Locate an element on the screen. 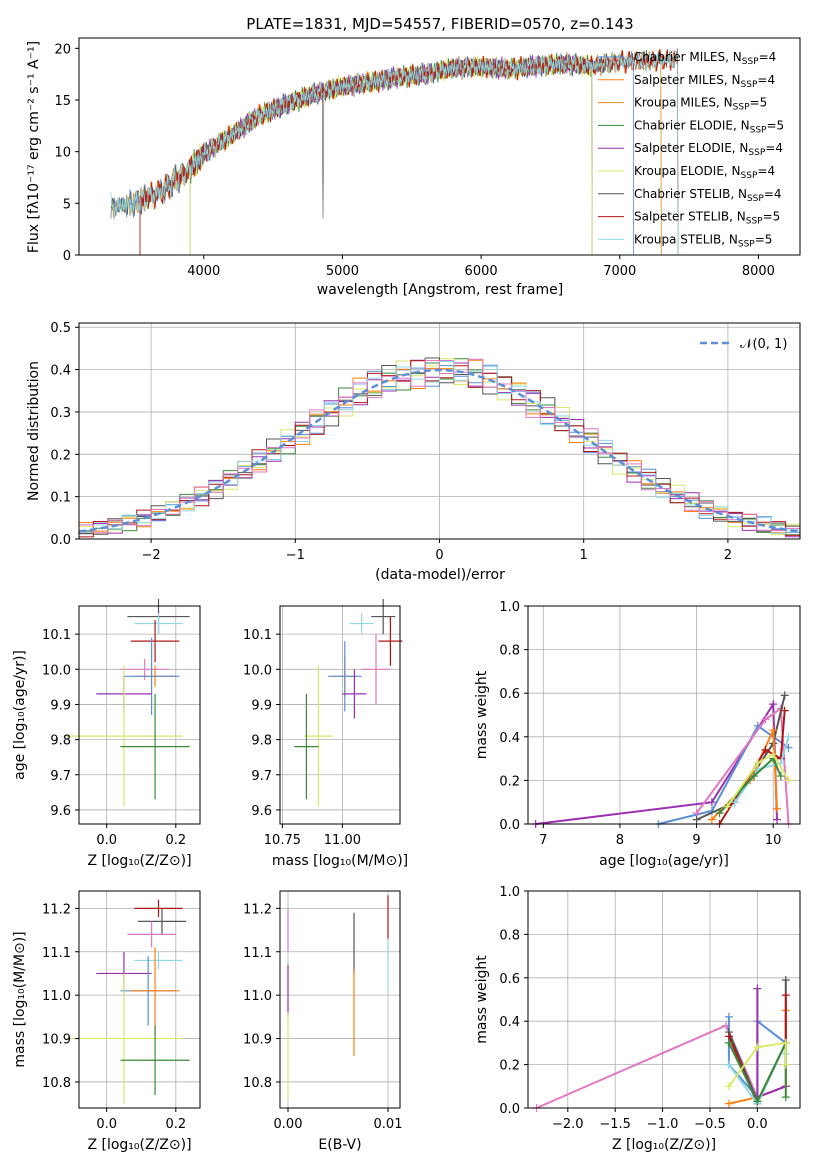 Image resolution: width=819 pixels, height=1170 pixels. legend-name: Kroupa STELIB, N is located at coordinates (686, 239).